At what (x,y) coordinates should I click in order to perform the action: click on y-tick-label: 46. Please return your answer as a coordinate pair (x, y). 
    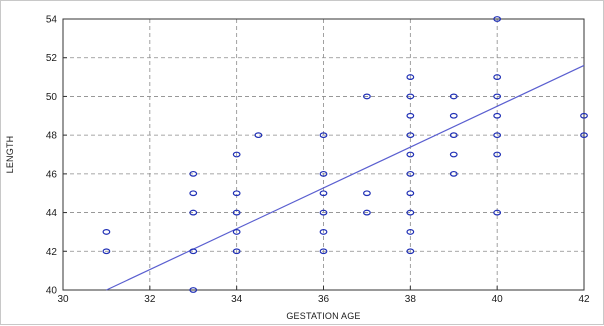
    Looking at the image, I should click on (52, 174).